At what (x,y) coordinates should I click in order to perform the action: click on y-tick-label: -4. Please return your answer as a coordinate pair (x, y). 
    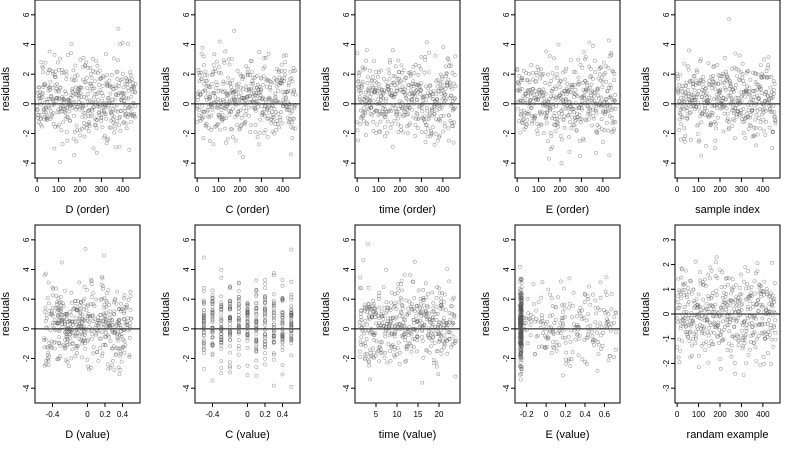
    Looking at the image, I should click on (26, 388).